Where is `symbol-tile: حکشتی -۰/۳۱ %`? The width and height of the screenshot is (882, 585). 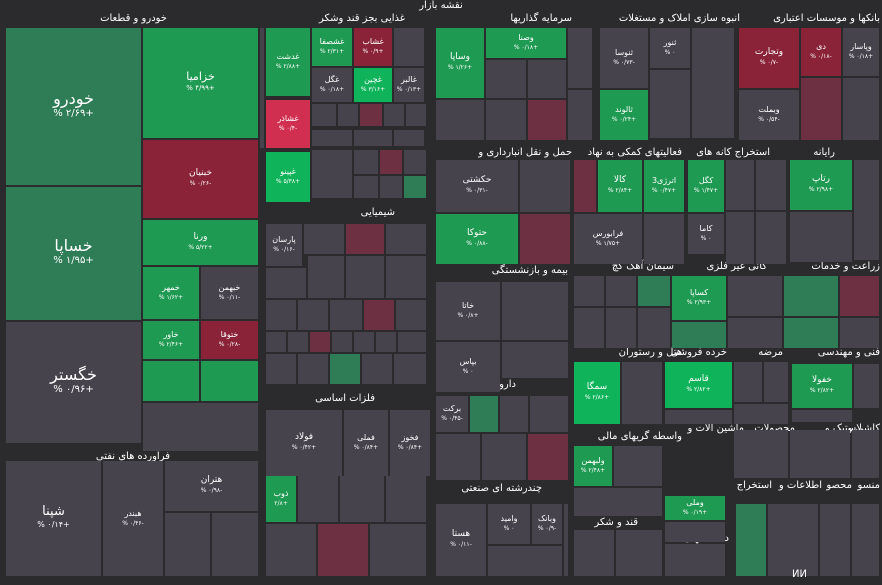
symbol-tile: حکشتی -۰/۳۱ % is located at coordinates (477, 186).